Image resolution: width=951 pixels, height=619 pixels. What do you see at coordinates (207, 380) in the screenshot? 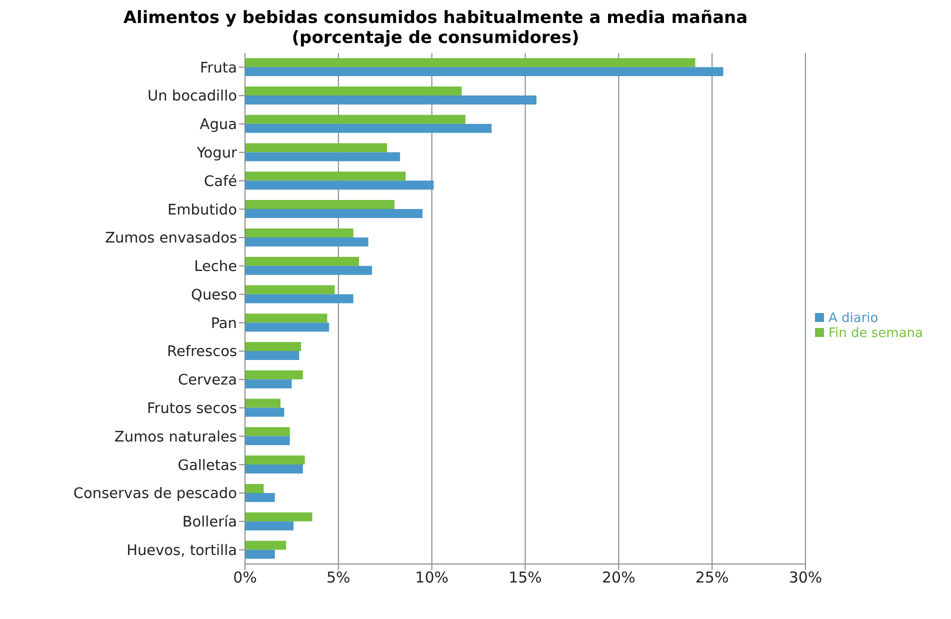
I see `y-tick-label: Cerveza` at bounding box center [207, 380].